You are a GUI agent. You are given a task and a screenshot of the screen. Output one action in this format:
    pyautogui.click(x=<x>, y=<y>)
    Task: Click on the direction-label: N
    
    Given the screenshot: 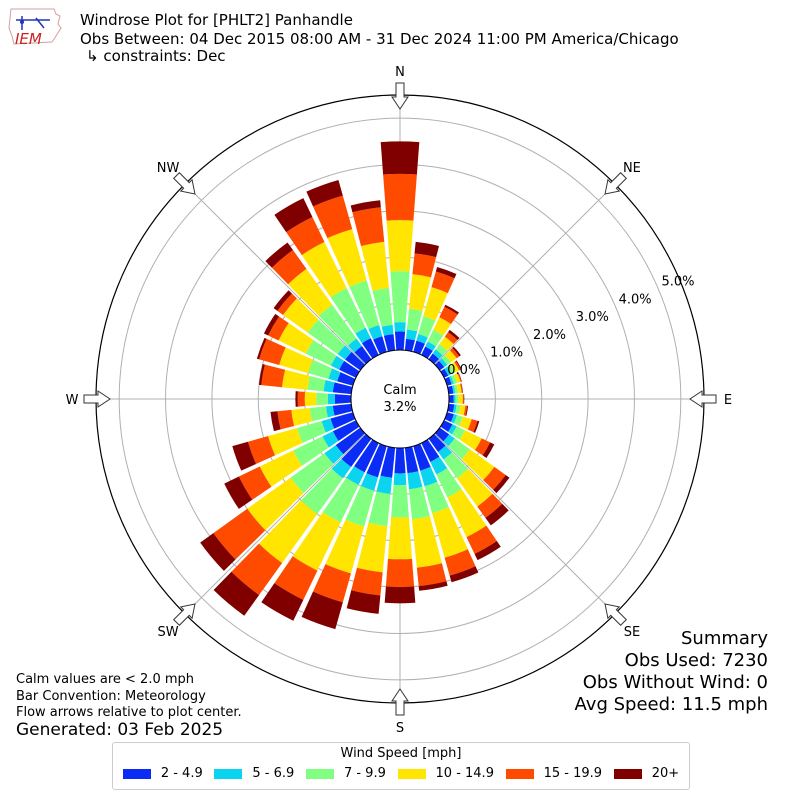 What is the action you would take?
    pyautogui.click(x=400, y=72)
    